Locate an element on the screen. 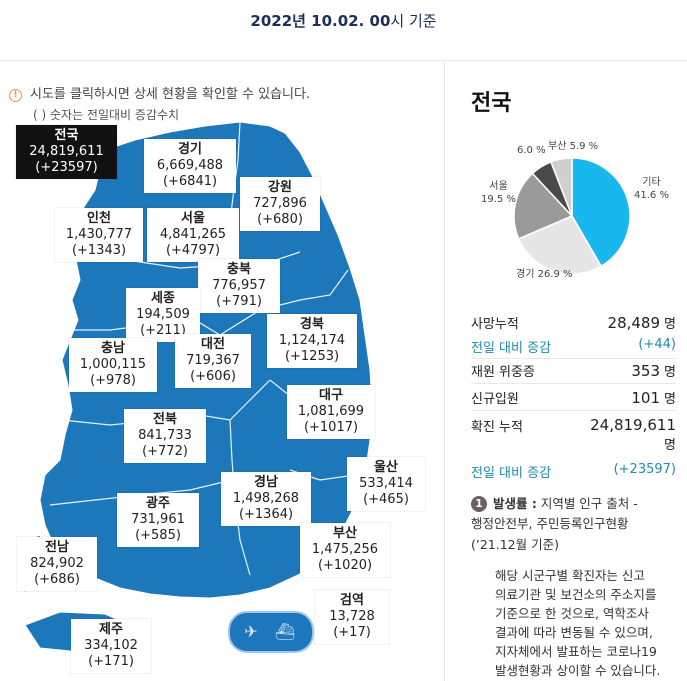 The width and height of the screenshot is (687, 681). notice: ! 시도를 클릭하시면 상세 현황을 확인할 수 있습니다. is located at coordinates (159, 92).